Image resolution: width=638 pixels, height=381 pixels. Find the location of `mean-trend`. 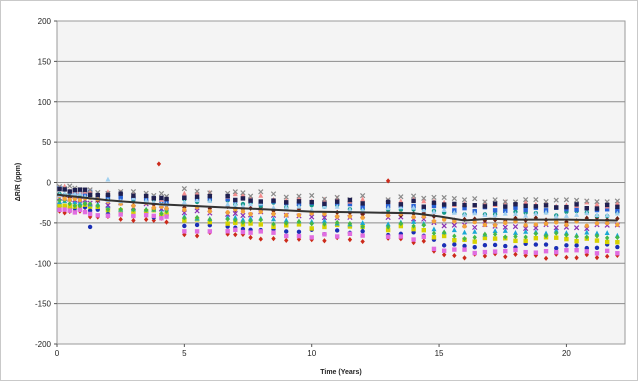

mean-trend is located at coordinates (337, 207).